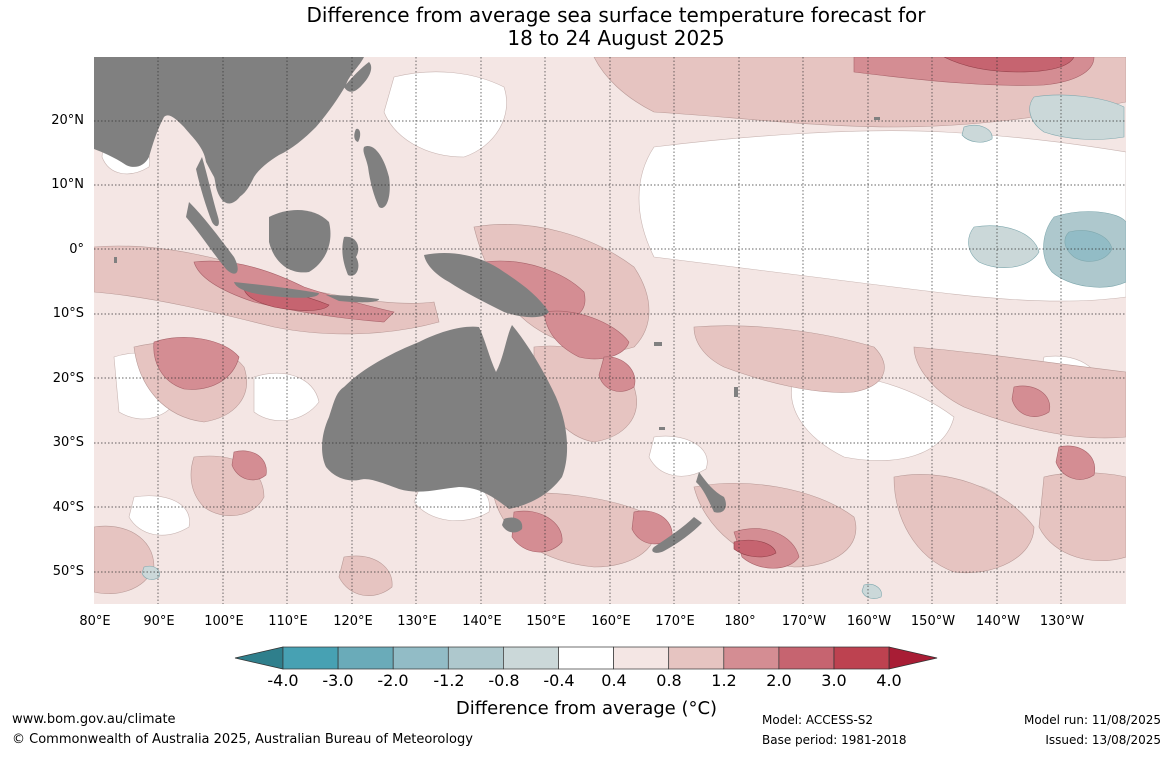  I want to click on japan-landmass, so click(358, 77).